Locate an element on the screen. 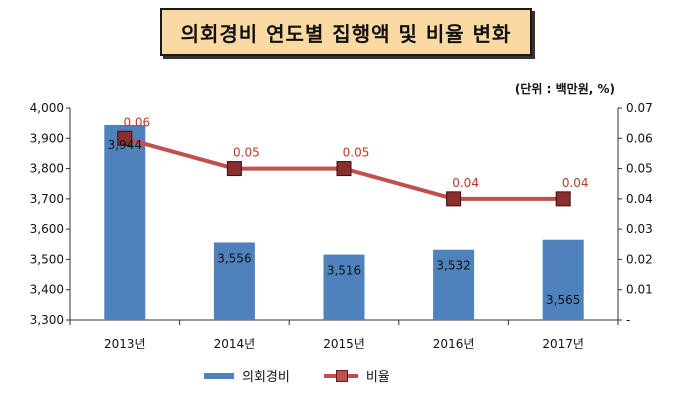 The height and width of the screenshot is (405, 685). y-right-tick-label: 0.04 is located at coordinates (639, 199).